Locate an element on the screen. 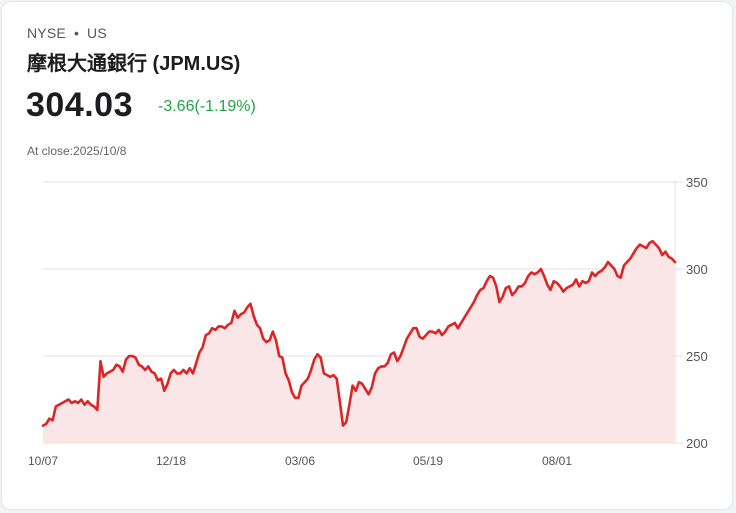 The height and width of the screenshot is (513, 736). x-axis-labels: 10/07 12/18 03/06 05/19 08/01 is located at coordinates (300, 461).